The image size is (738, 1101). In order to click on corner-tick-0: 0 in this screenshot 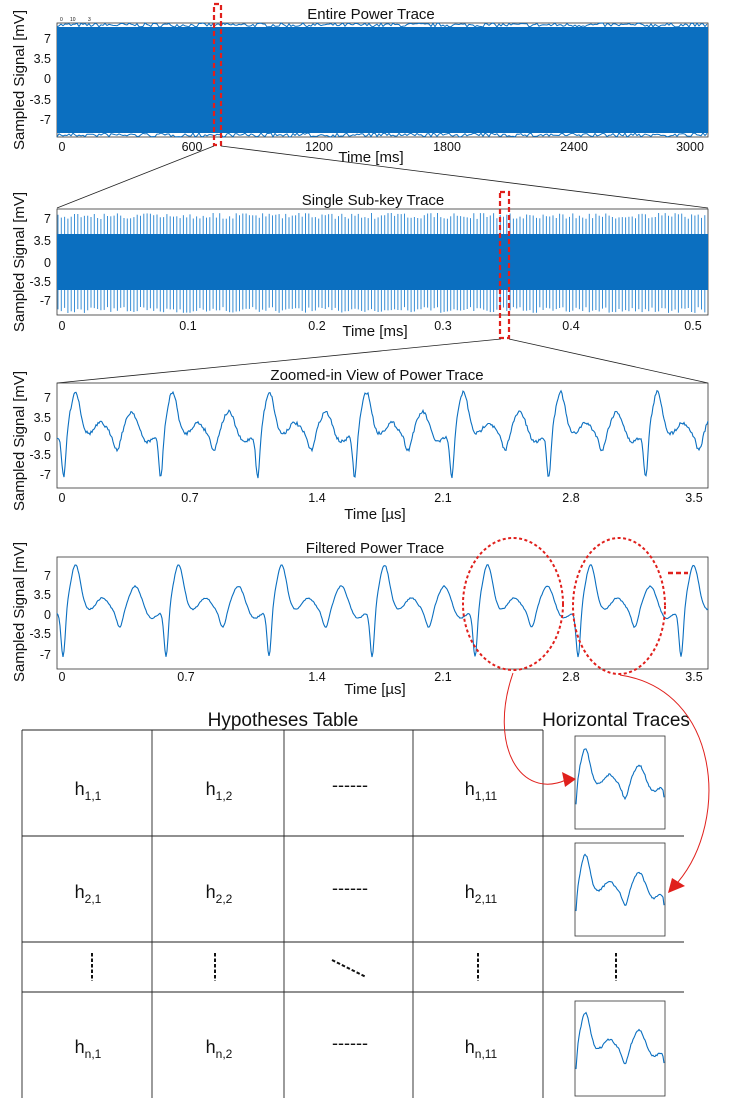, I will do `click(61, 20)`.